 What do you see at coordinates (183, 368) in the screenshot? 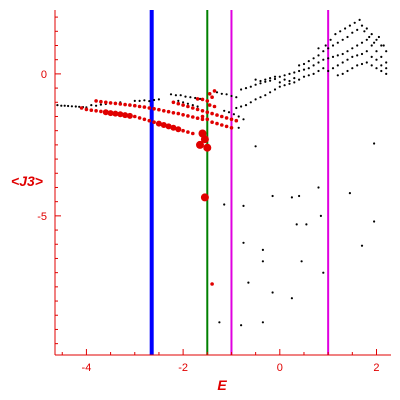
I see `x-tick-label: -2` at bounding box center [183, 368].